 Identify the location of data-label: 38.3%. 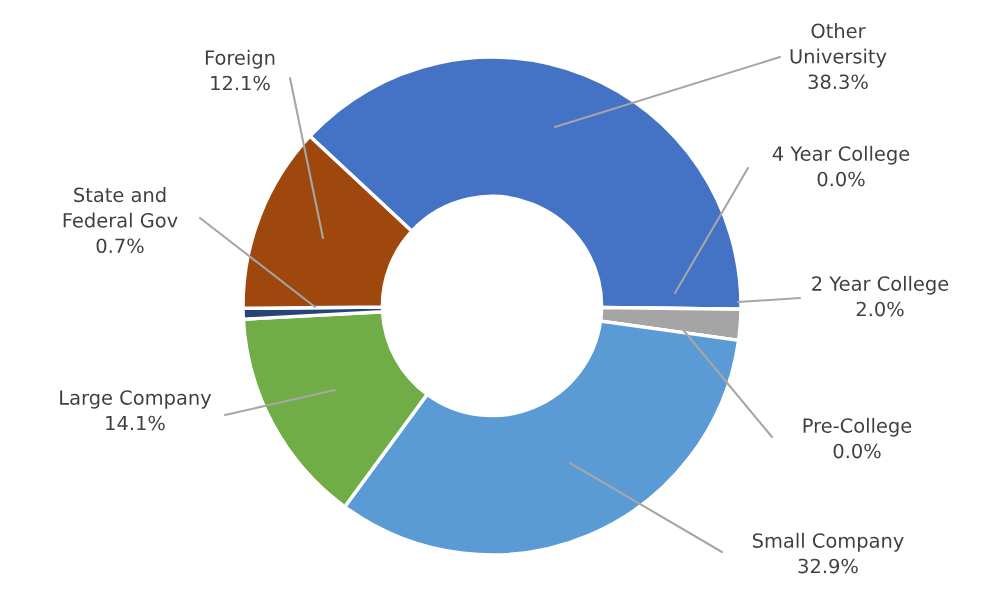
(838, 82).